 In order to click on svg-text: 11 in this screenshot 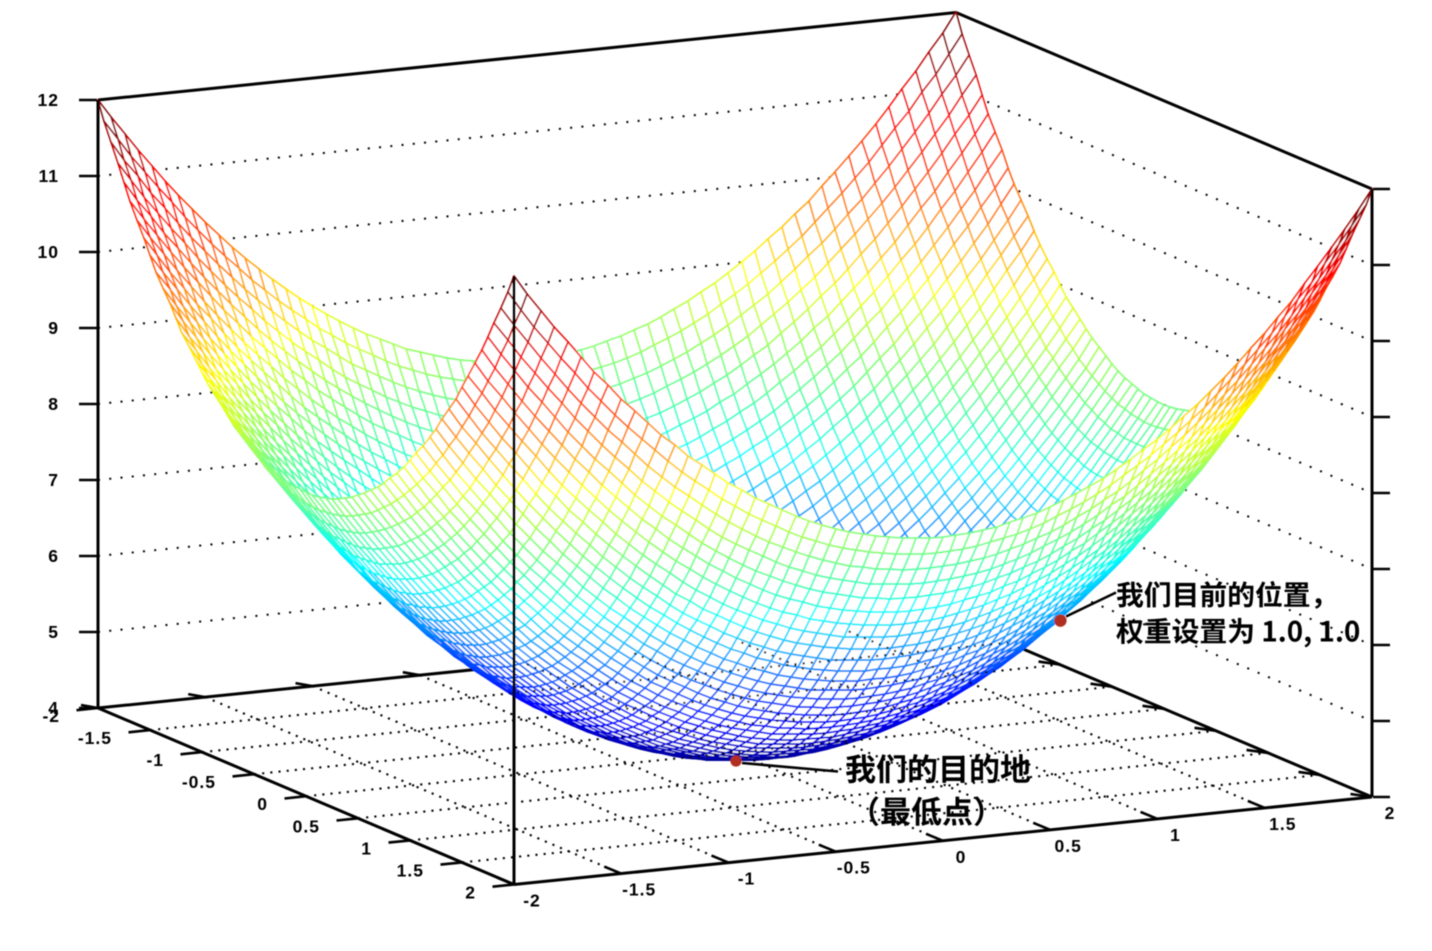, I will do `click(49, 176)`.